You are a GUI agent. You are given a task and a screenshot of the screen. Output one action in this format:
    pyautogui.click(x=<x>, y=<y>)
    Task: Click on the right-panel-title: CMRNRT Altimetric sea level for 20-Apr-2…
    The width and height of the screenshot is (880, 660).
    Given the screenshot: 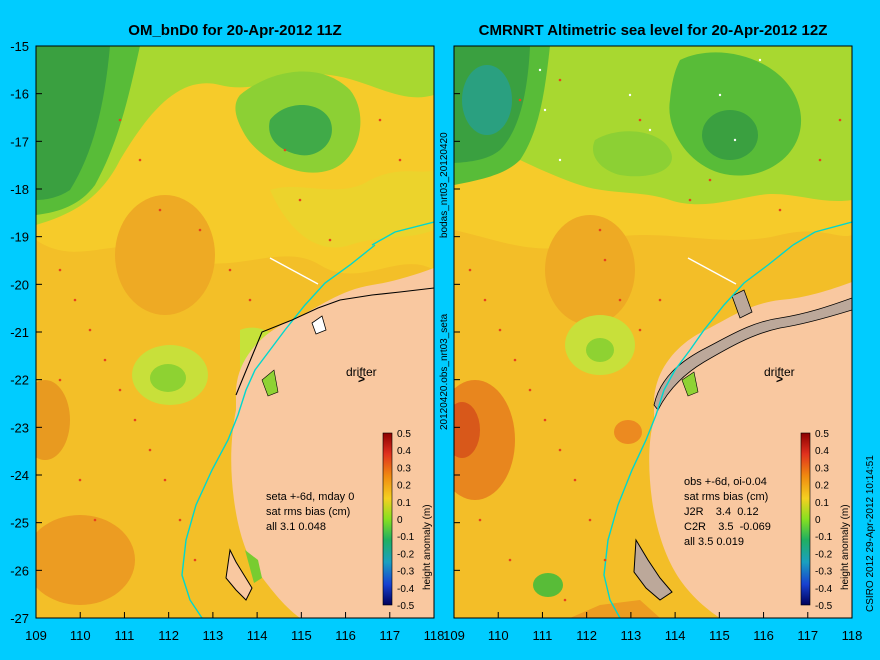 What is the action you would take?
    pyautogui.click(x=653, y=30)
    